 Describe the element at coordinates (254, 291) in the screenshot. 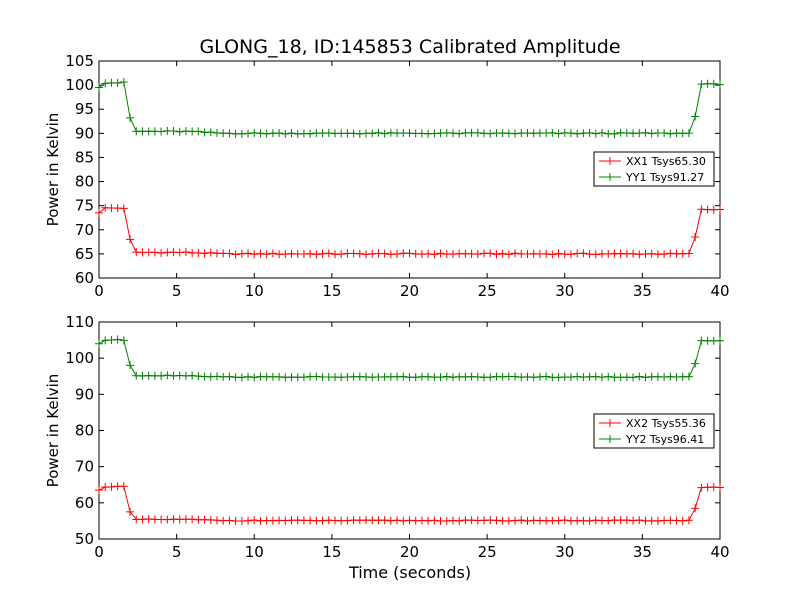

I see `x-tick-label: 10` at that location.